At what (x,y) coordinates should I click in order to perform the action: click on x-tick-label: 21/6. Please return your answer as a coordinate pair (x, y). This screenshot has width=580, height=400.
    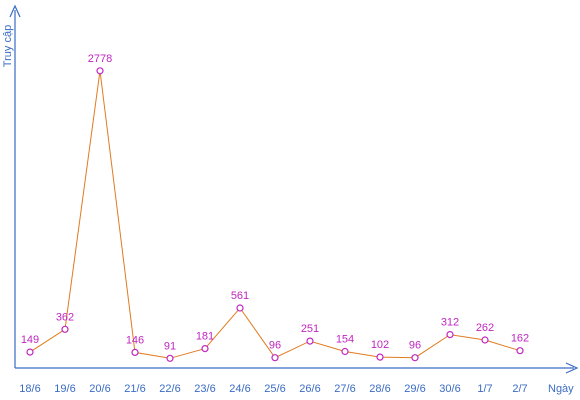
    Looking at the image, I should click on (134, 389).